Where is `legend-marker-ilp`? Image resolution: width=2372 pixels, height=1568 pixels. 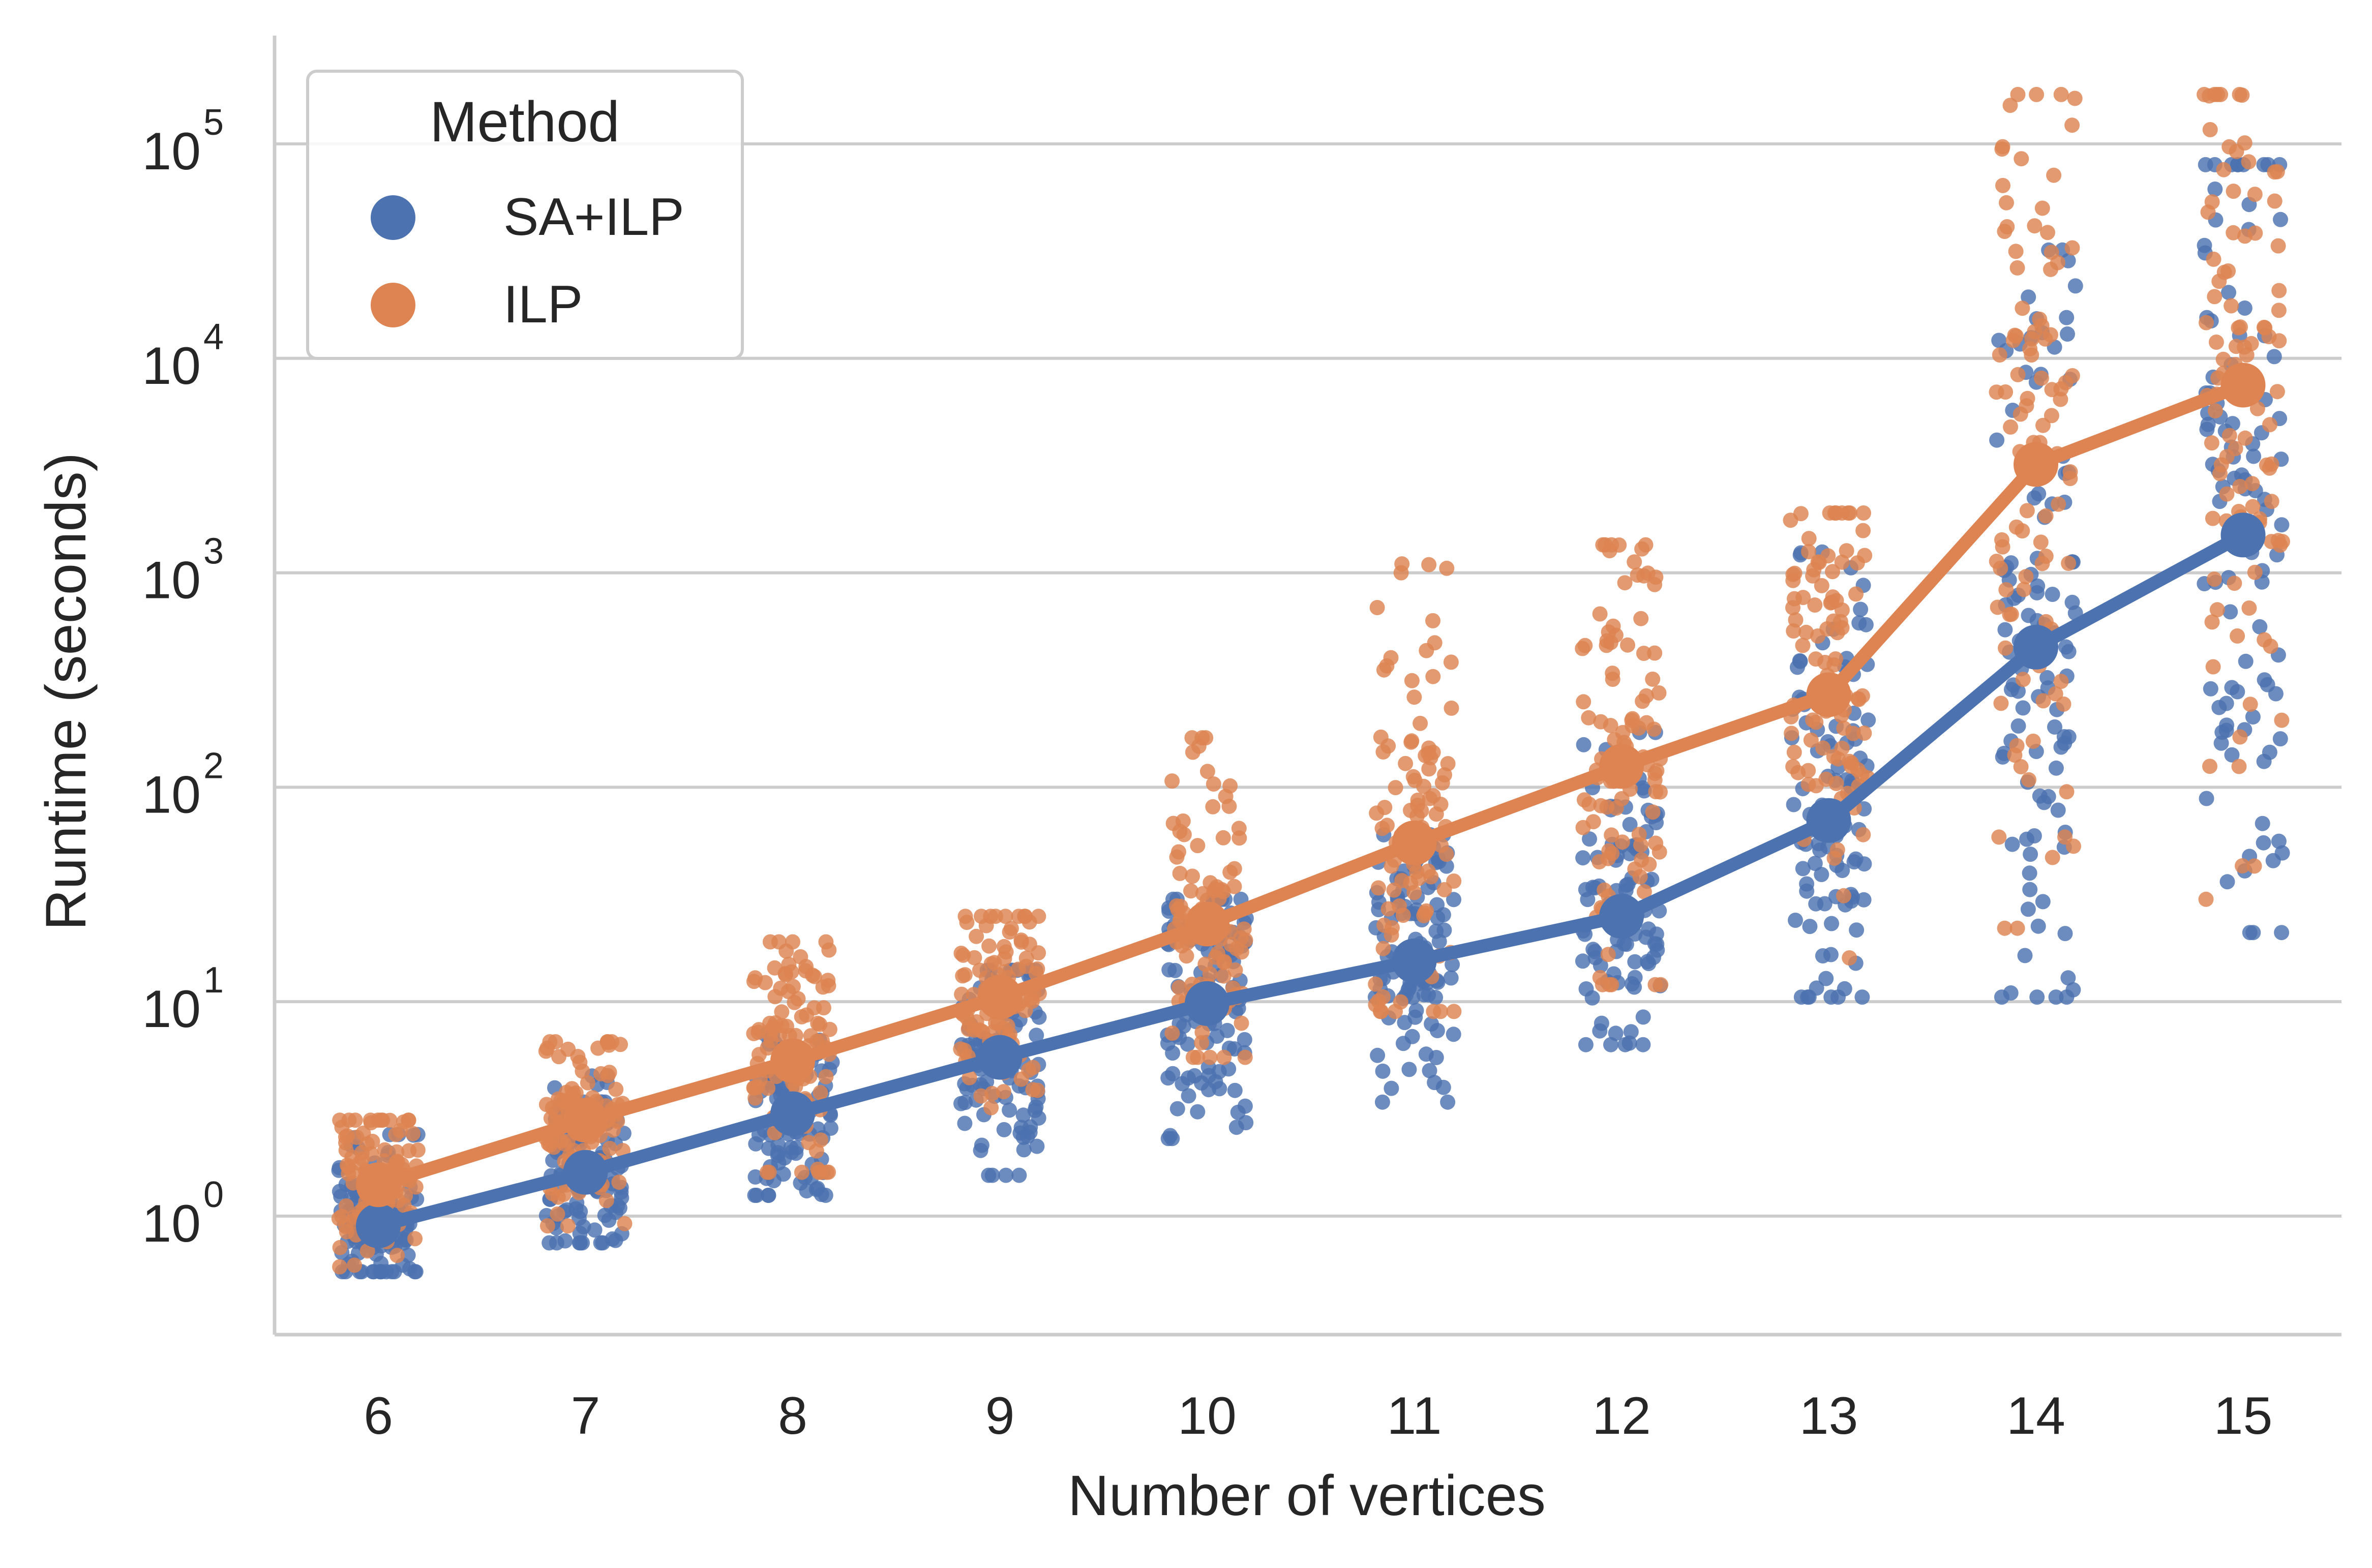
legend-marker-ilp is located at coordinates (393, 305).